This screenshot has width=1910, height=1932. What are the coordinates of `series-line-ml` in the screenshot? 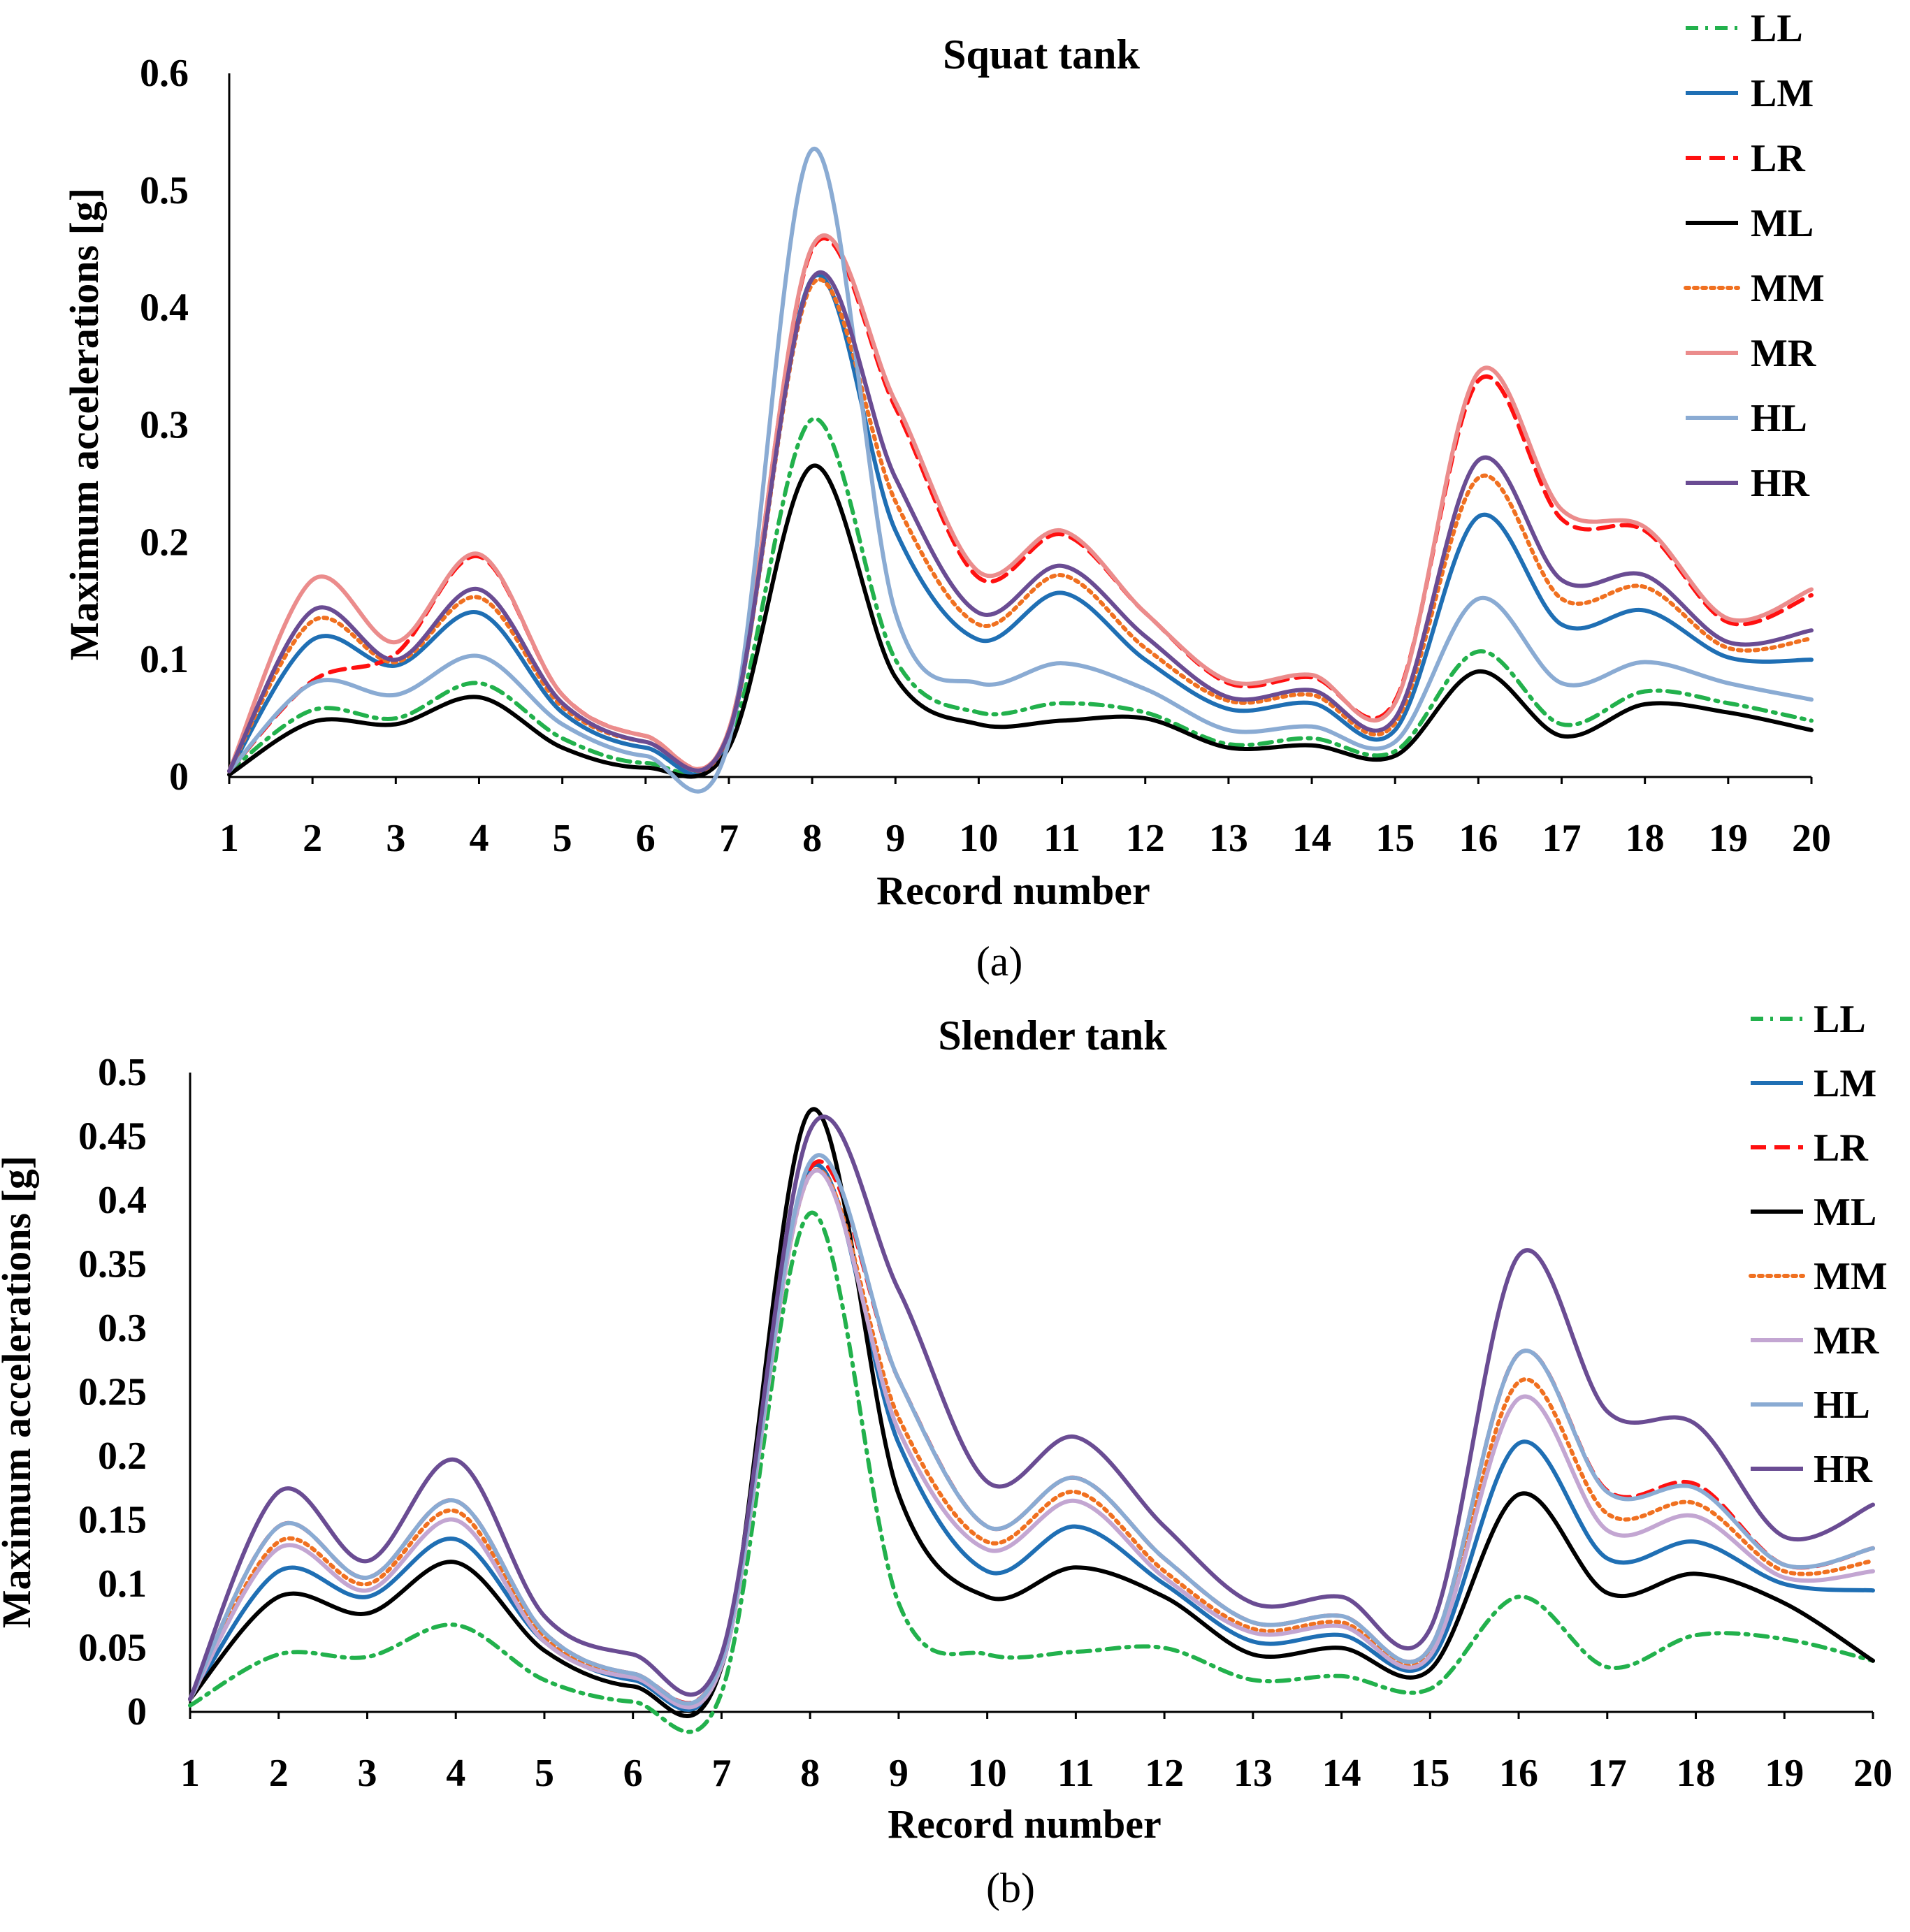 It's located at (1020, 621).